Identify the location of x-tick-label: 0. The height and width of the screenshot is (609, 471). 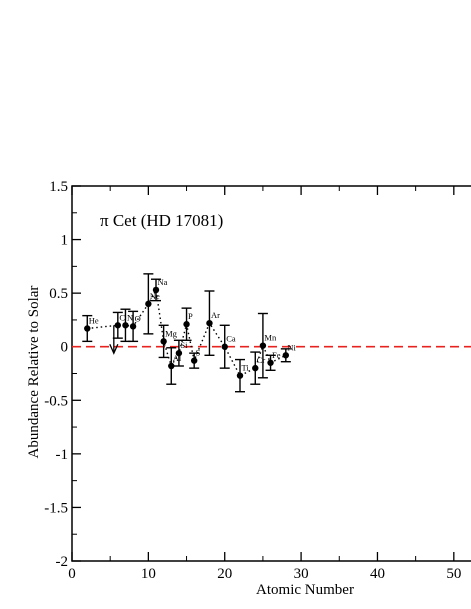
(72, 574).